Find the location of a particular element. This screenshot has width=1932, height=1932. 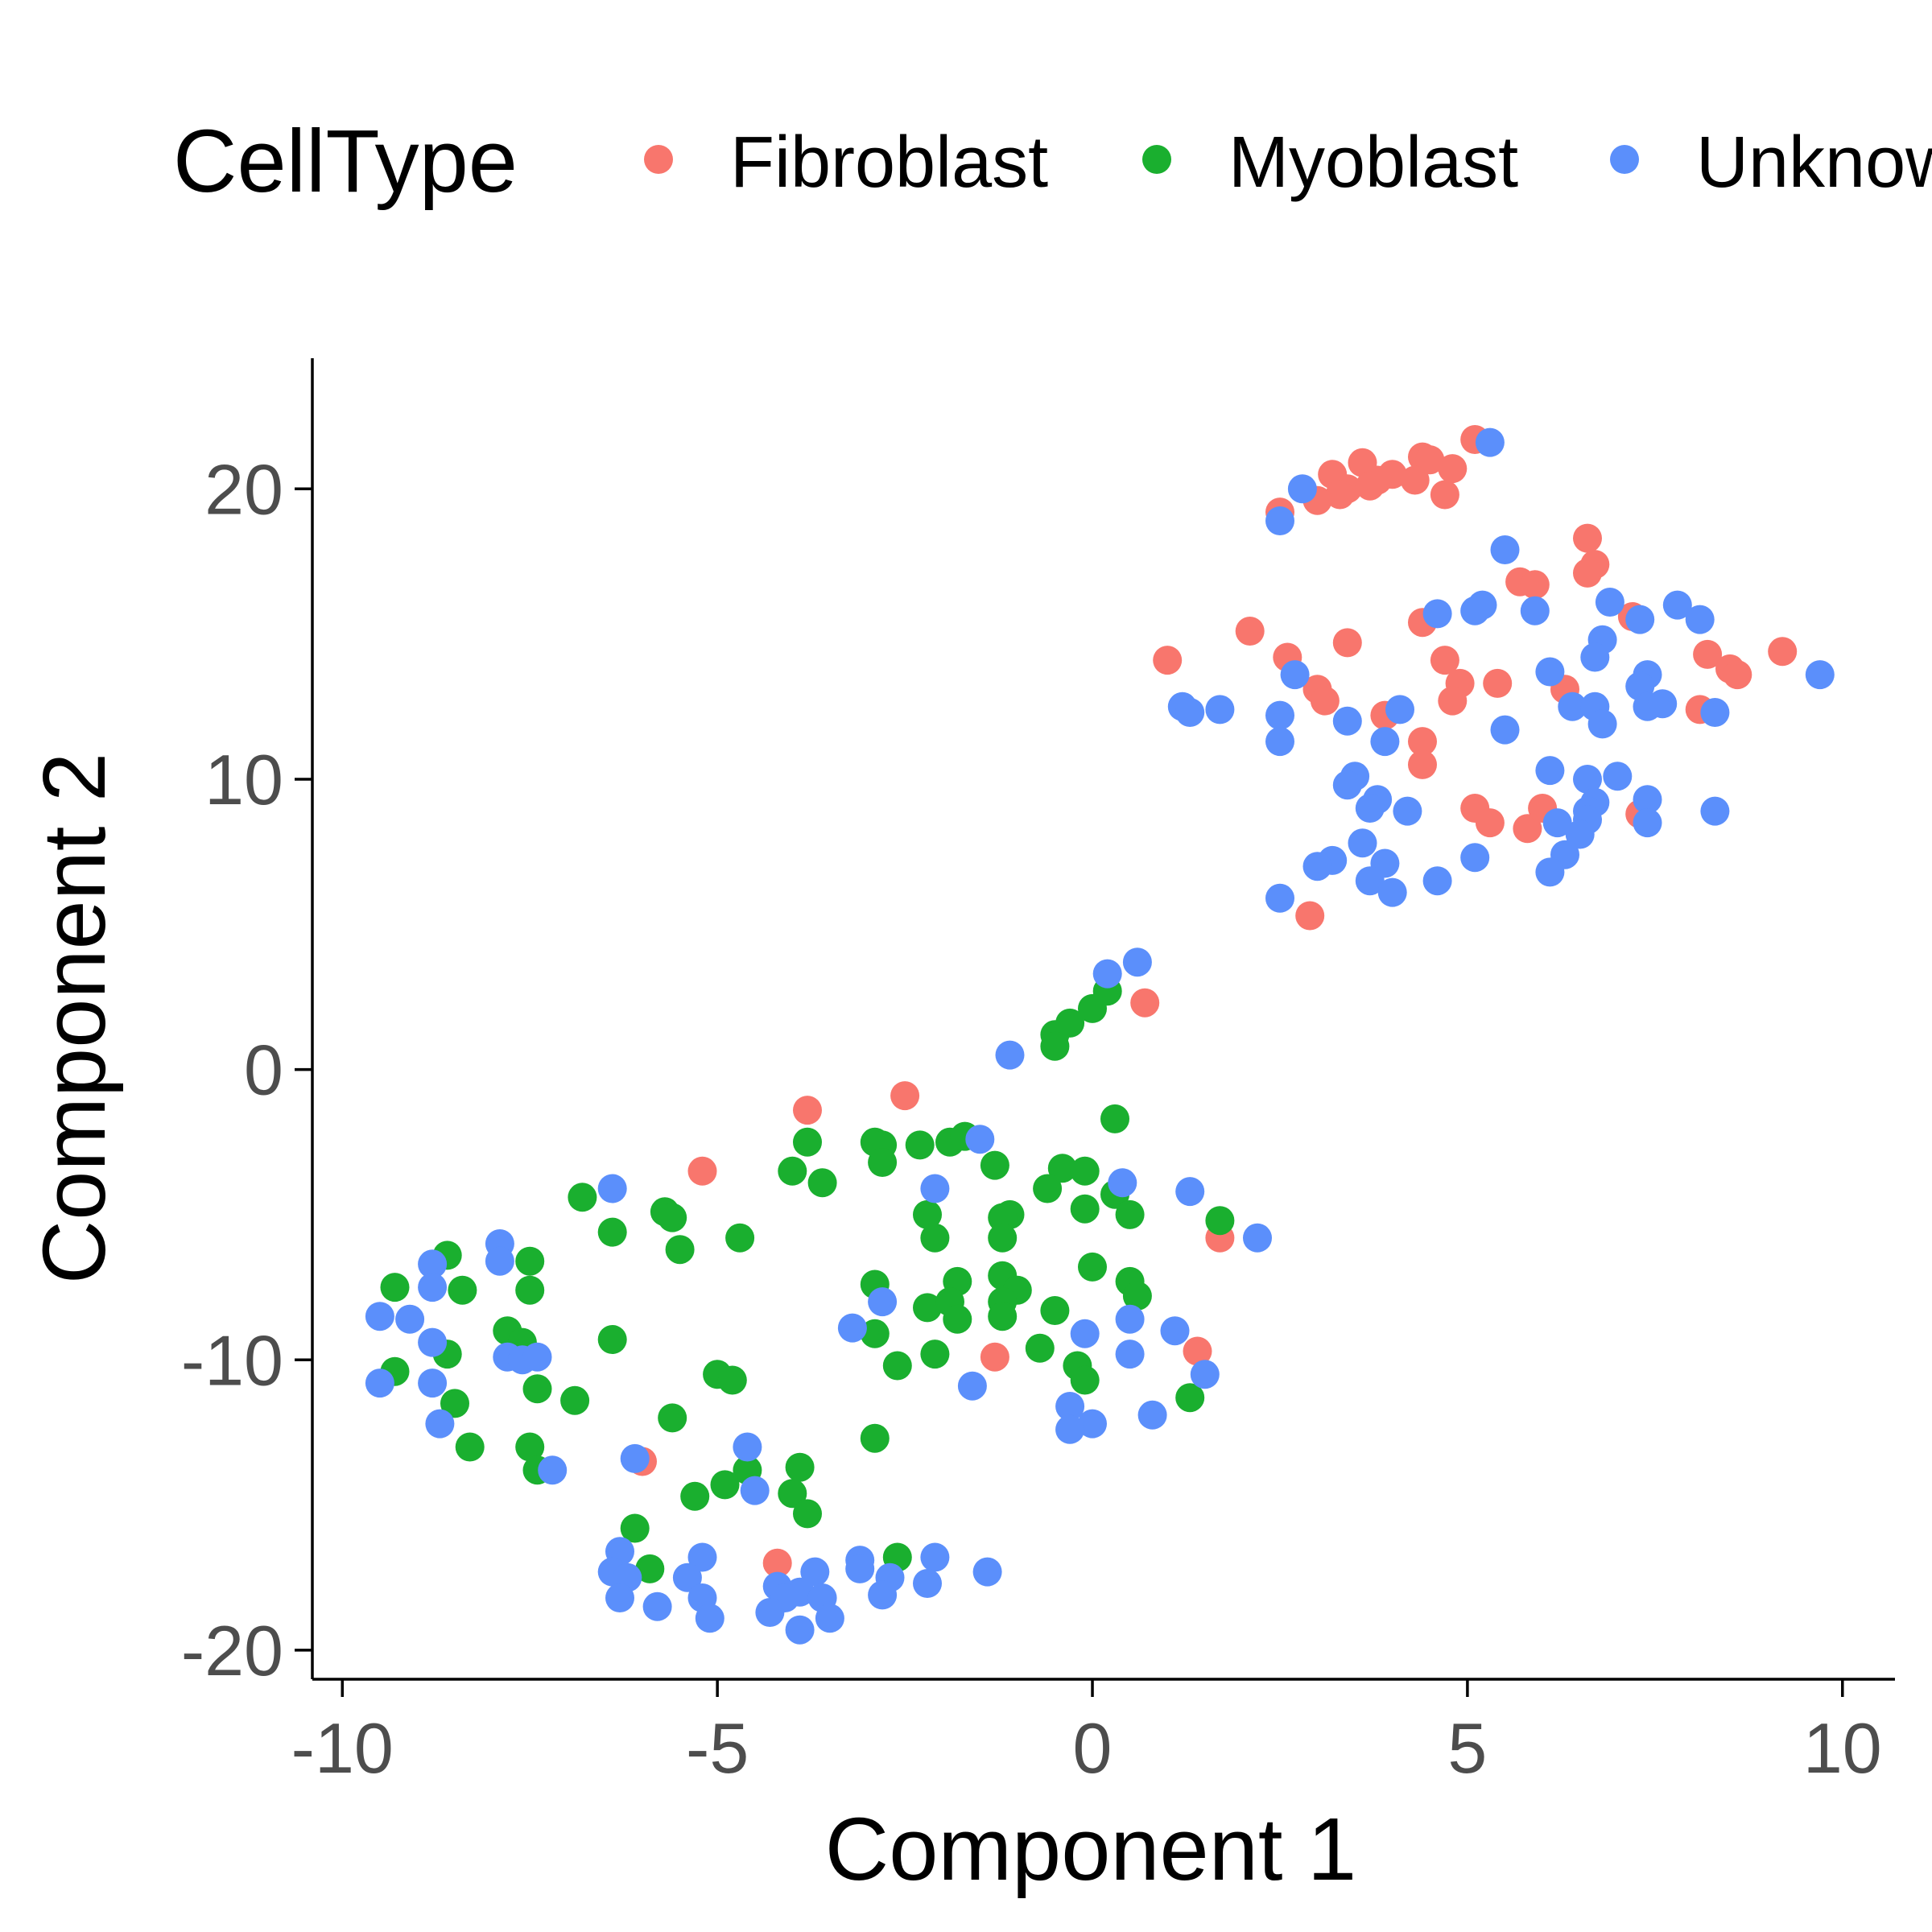

y-axis-label: Component 2 is located at coordinates (74, 1018).